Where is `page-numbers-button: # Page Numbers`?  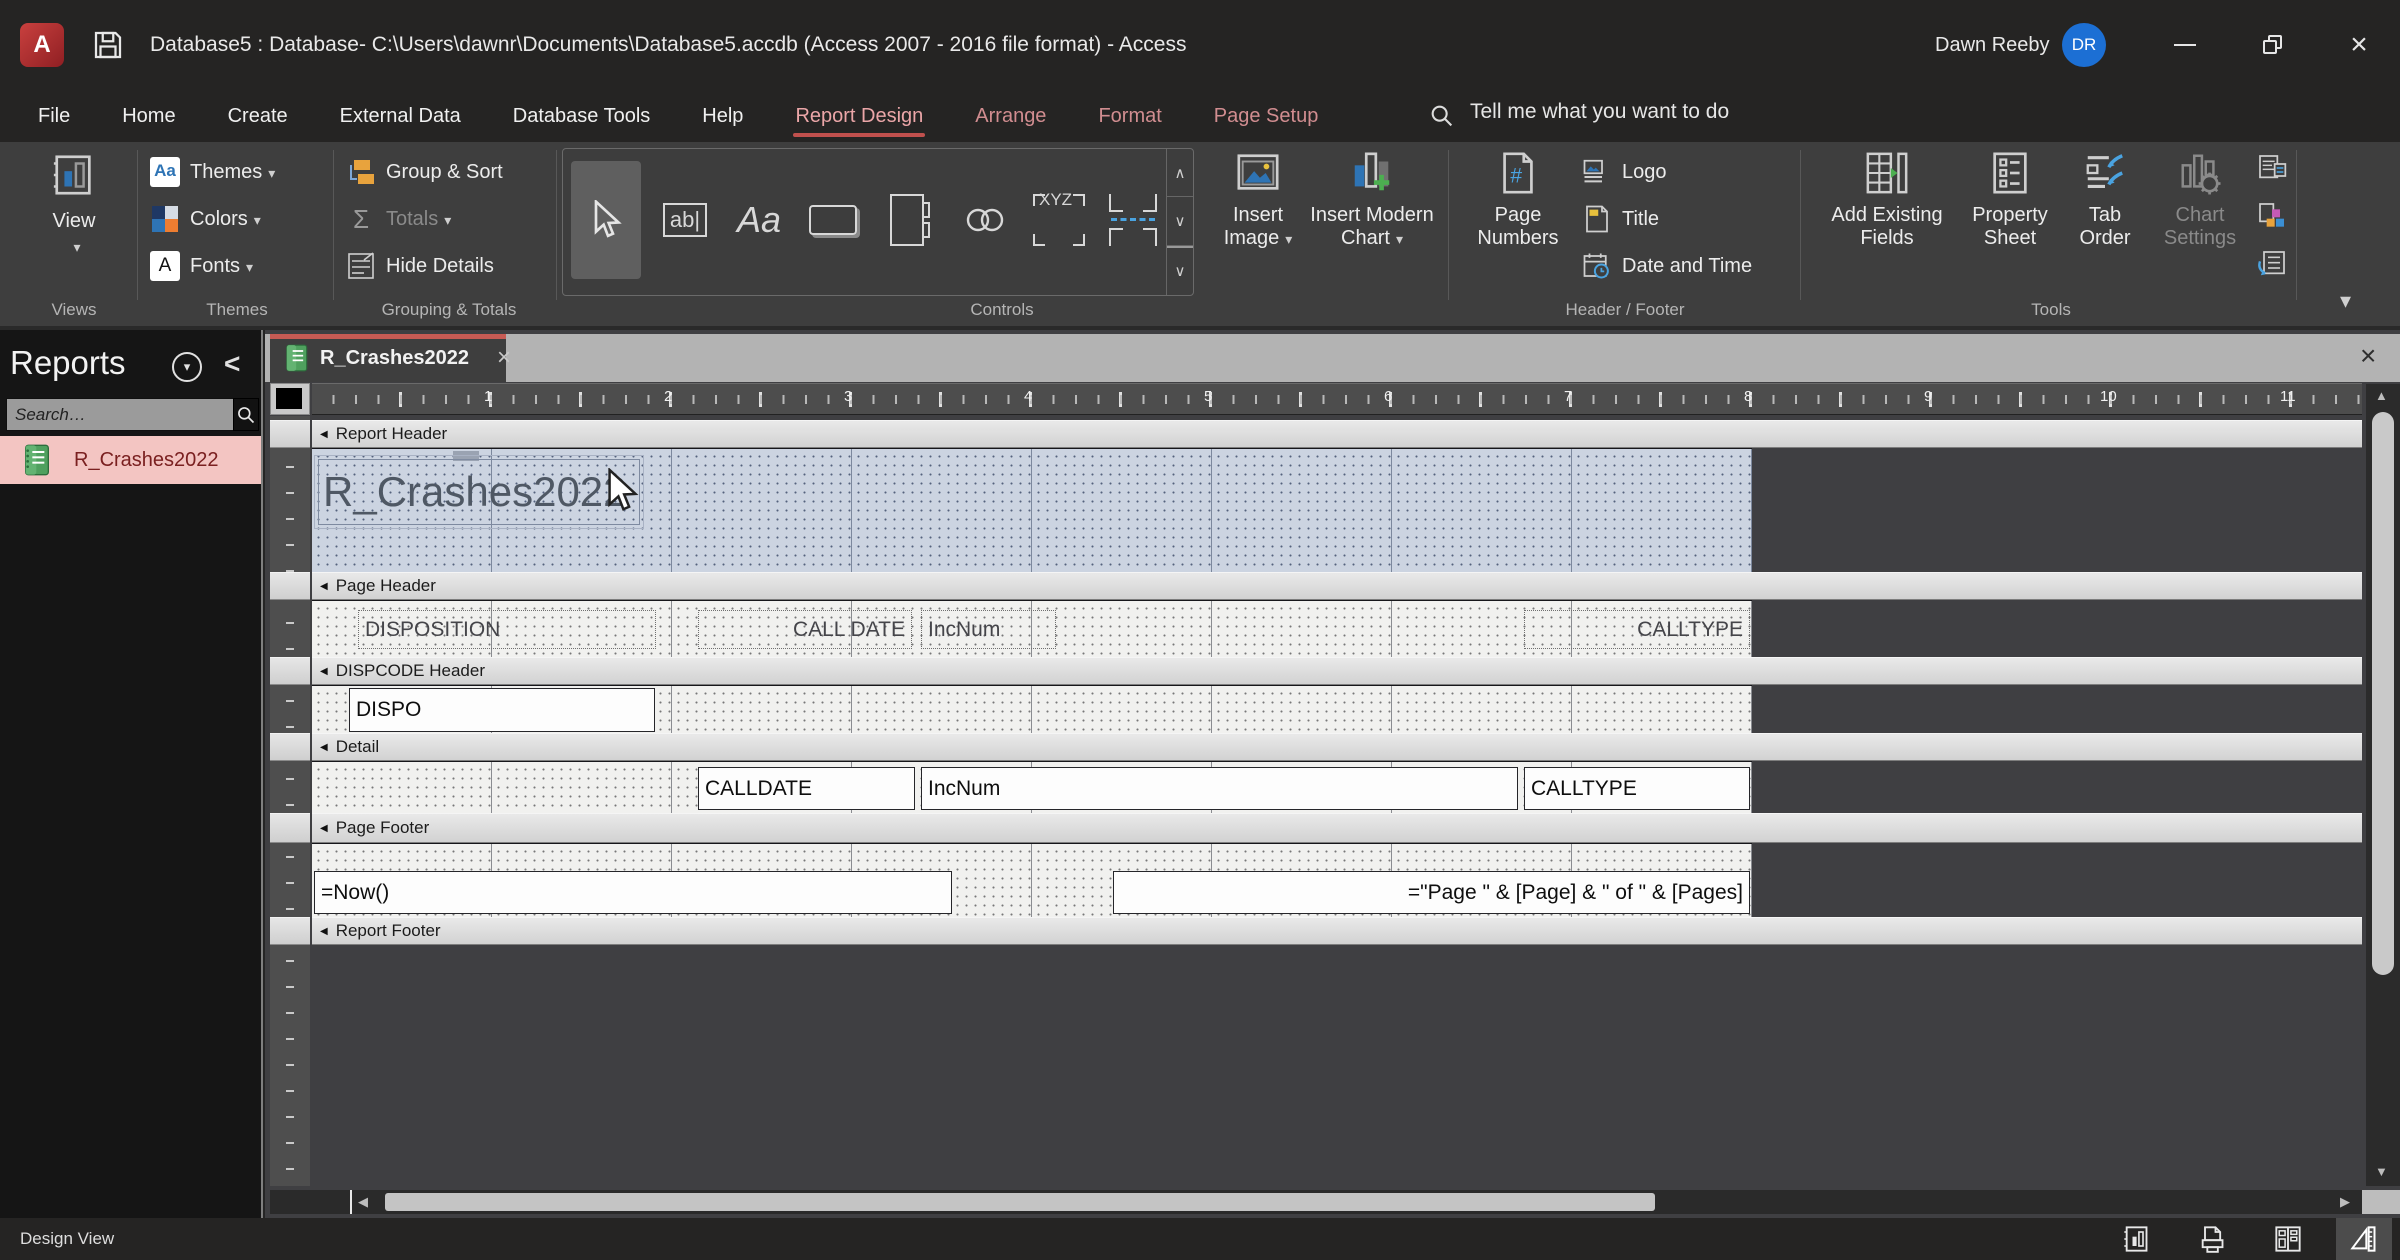
page-numbers-button: # Page Numbers is located at coordinates (1518, 200).